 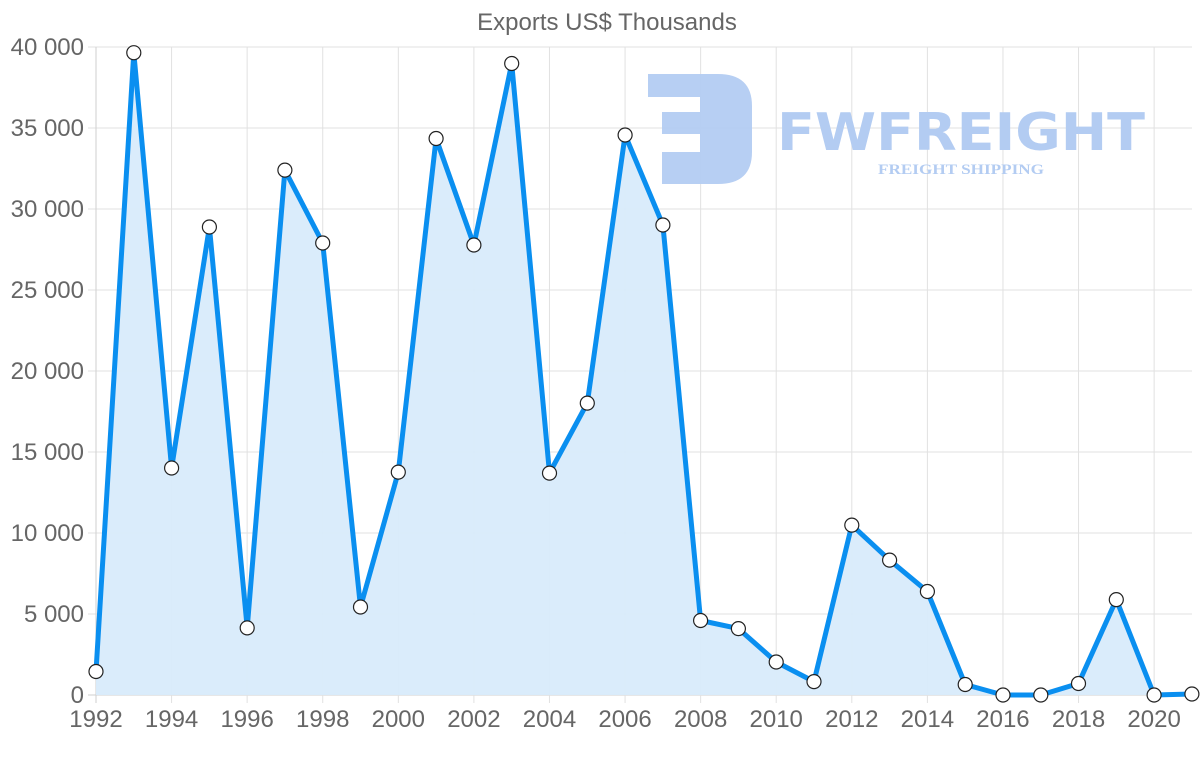 I want to click on x-tick-label: 2018, so click(x=1078, y=719).